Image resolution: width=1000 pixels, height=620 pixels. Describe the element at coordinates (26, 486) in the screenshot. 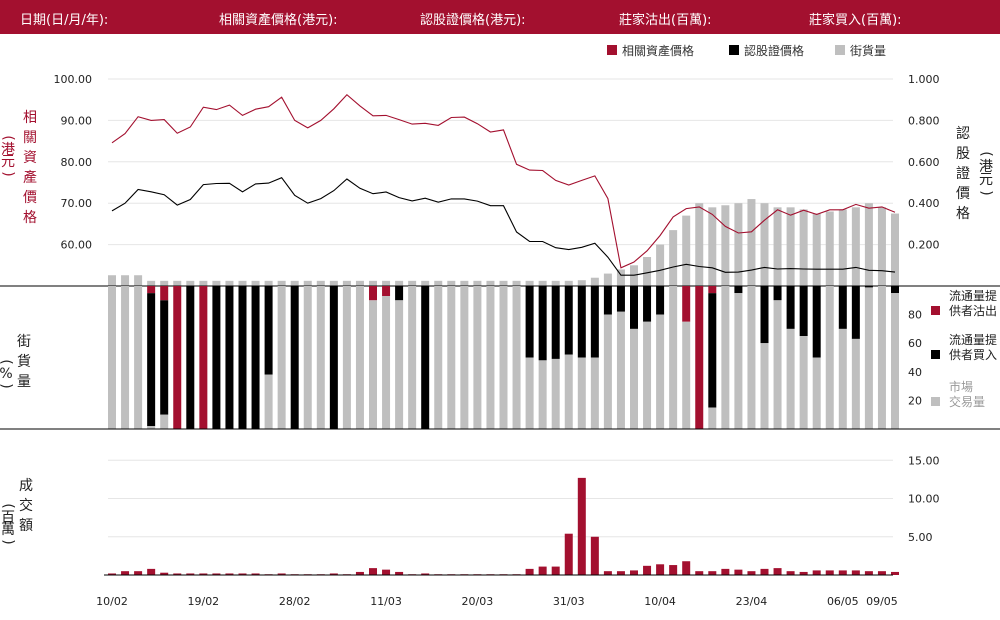

I see `bottom-axis-label: 成` at that location.